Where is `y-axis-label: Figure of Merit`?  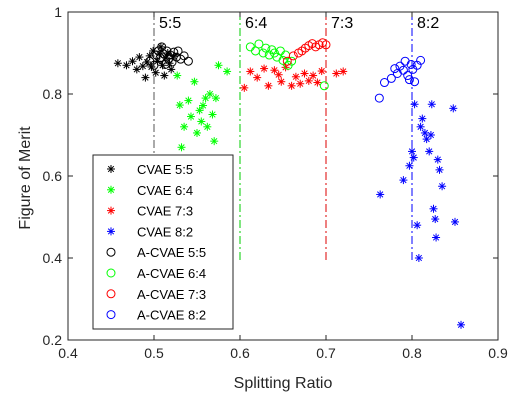 y-axis-label: Figure of Merit is located at coordinates (25, 178).